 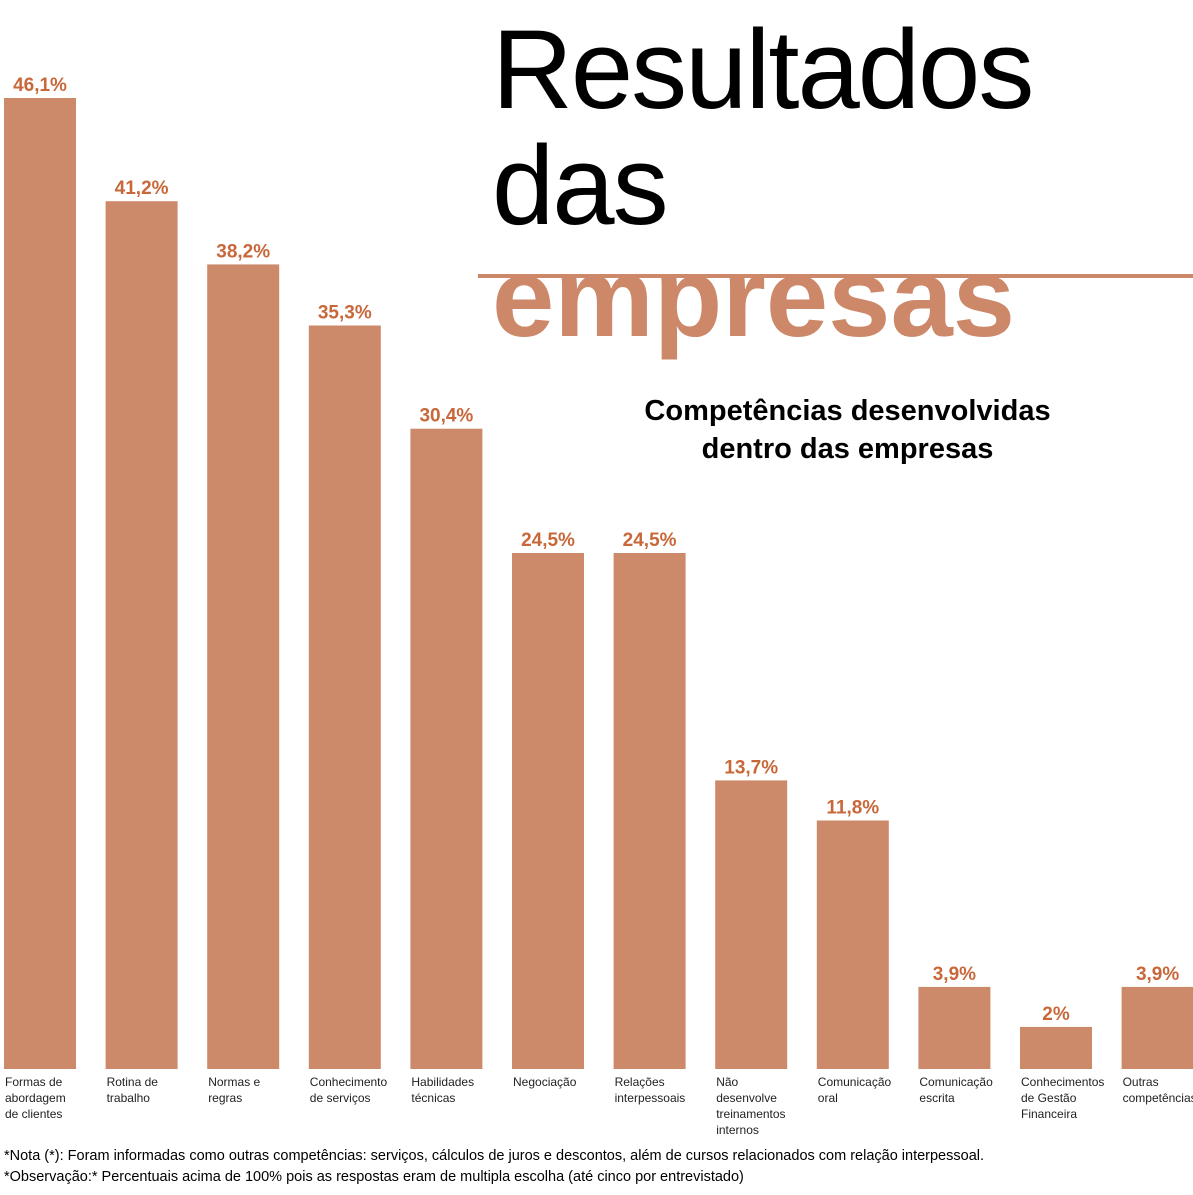 What do you see at coordinates (1157, 974) in the screenshot?
I see `value-label-12: 3,9%` at bounding box center [1157, 974].